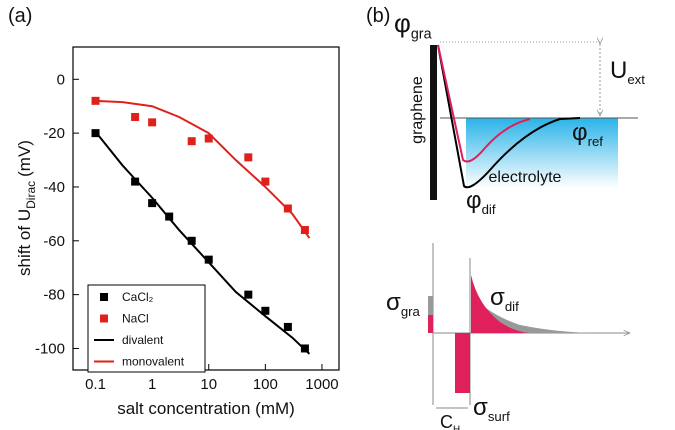 The image size is (675, 430). I want to click on x-tick-label: 100, so click(265, 384).